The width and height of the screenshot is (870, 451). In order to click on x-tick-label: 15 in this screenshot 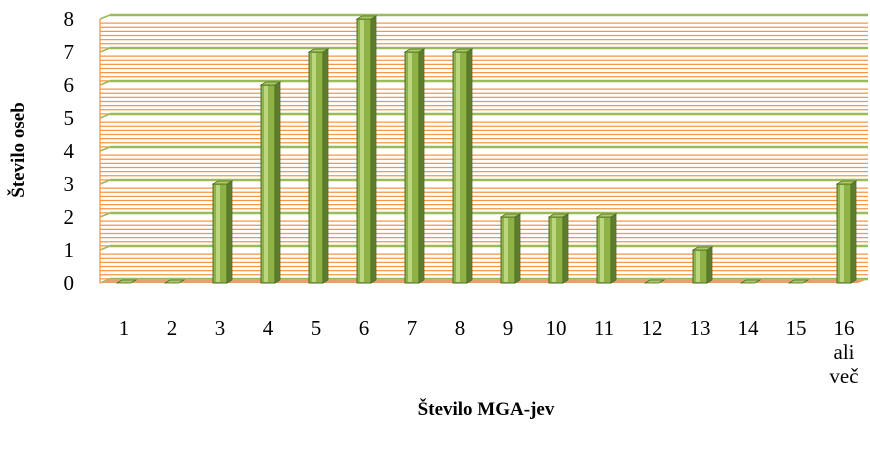, I will do `click(796, 328)`.